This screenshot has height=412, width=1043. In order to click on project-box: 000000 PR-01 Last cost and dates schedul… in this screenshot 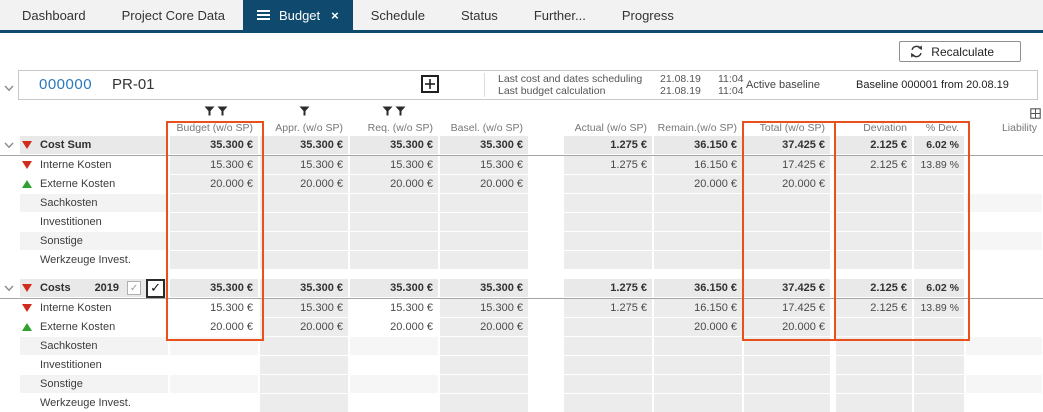, I will do `click(528, 85)`.